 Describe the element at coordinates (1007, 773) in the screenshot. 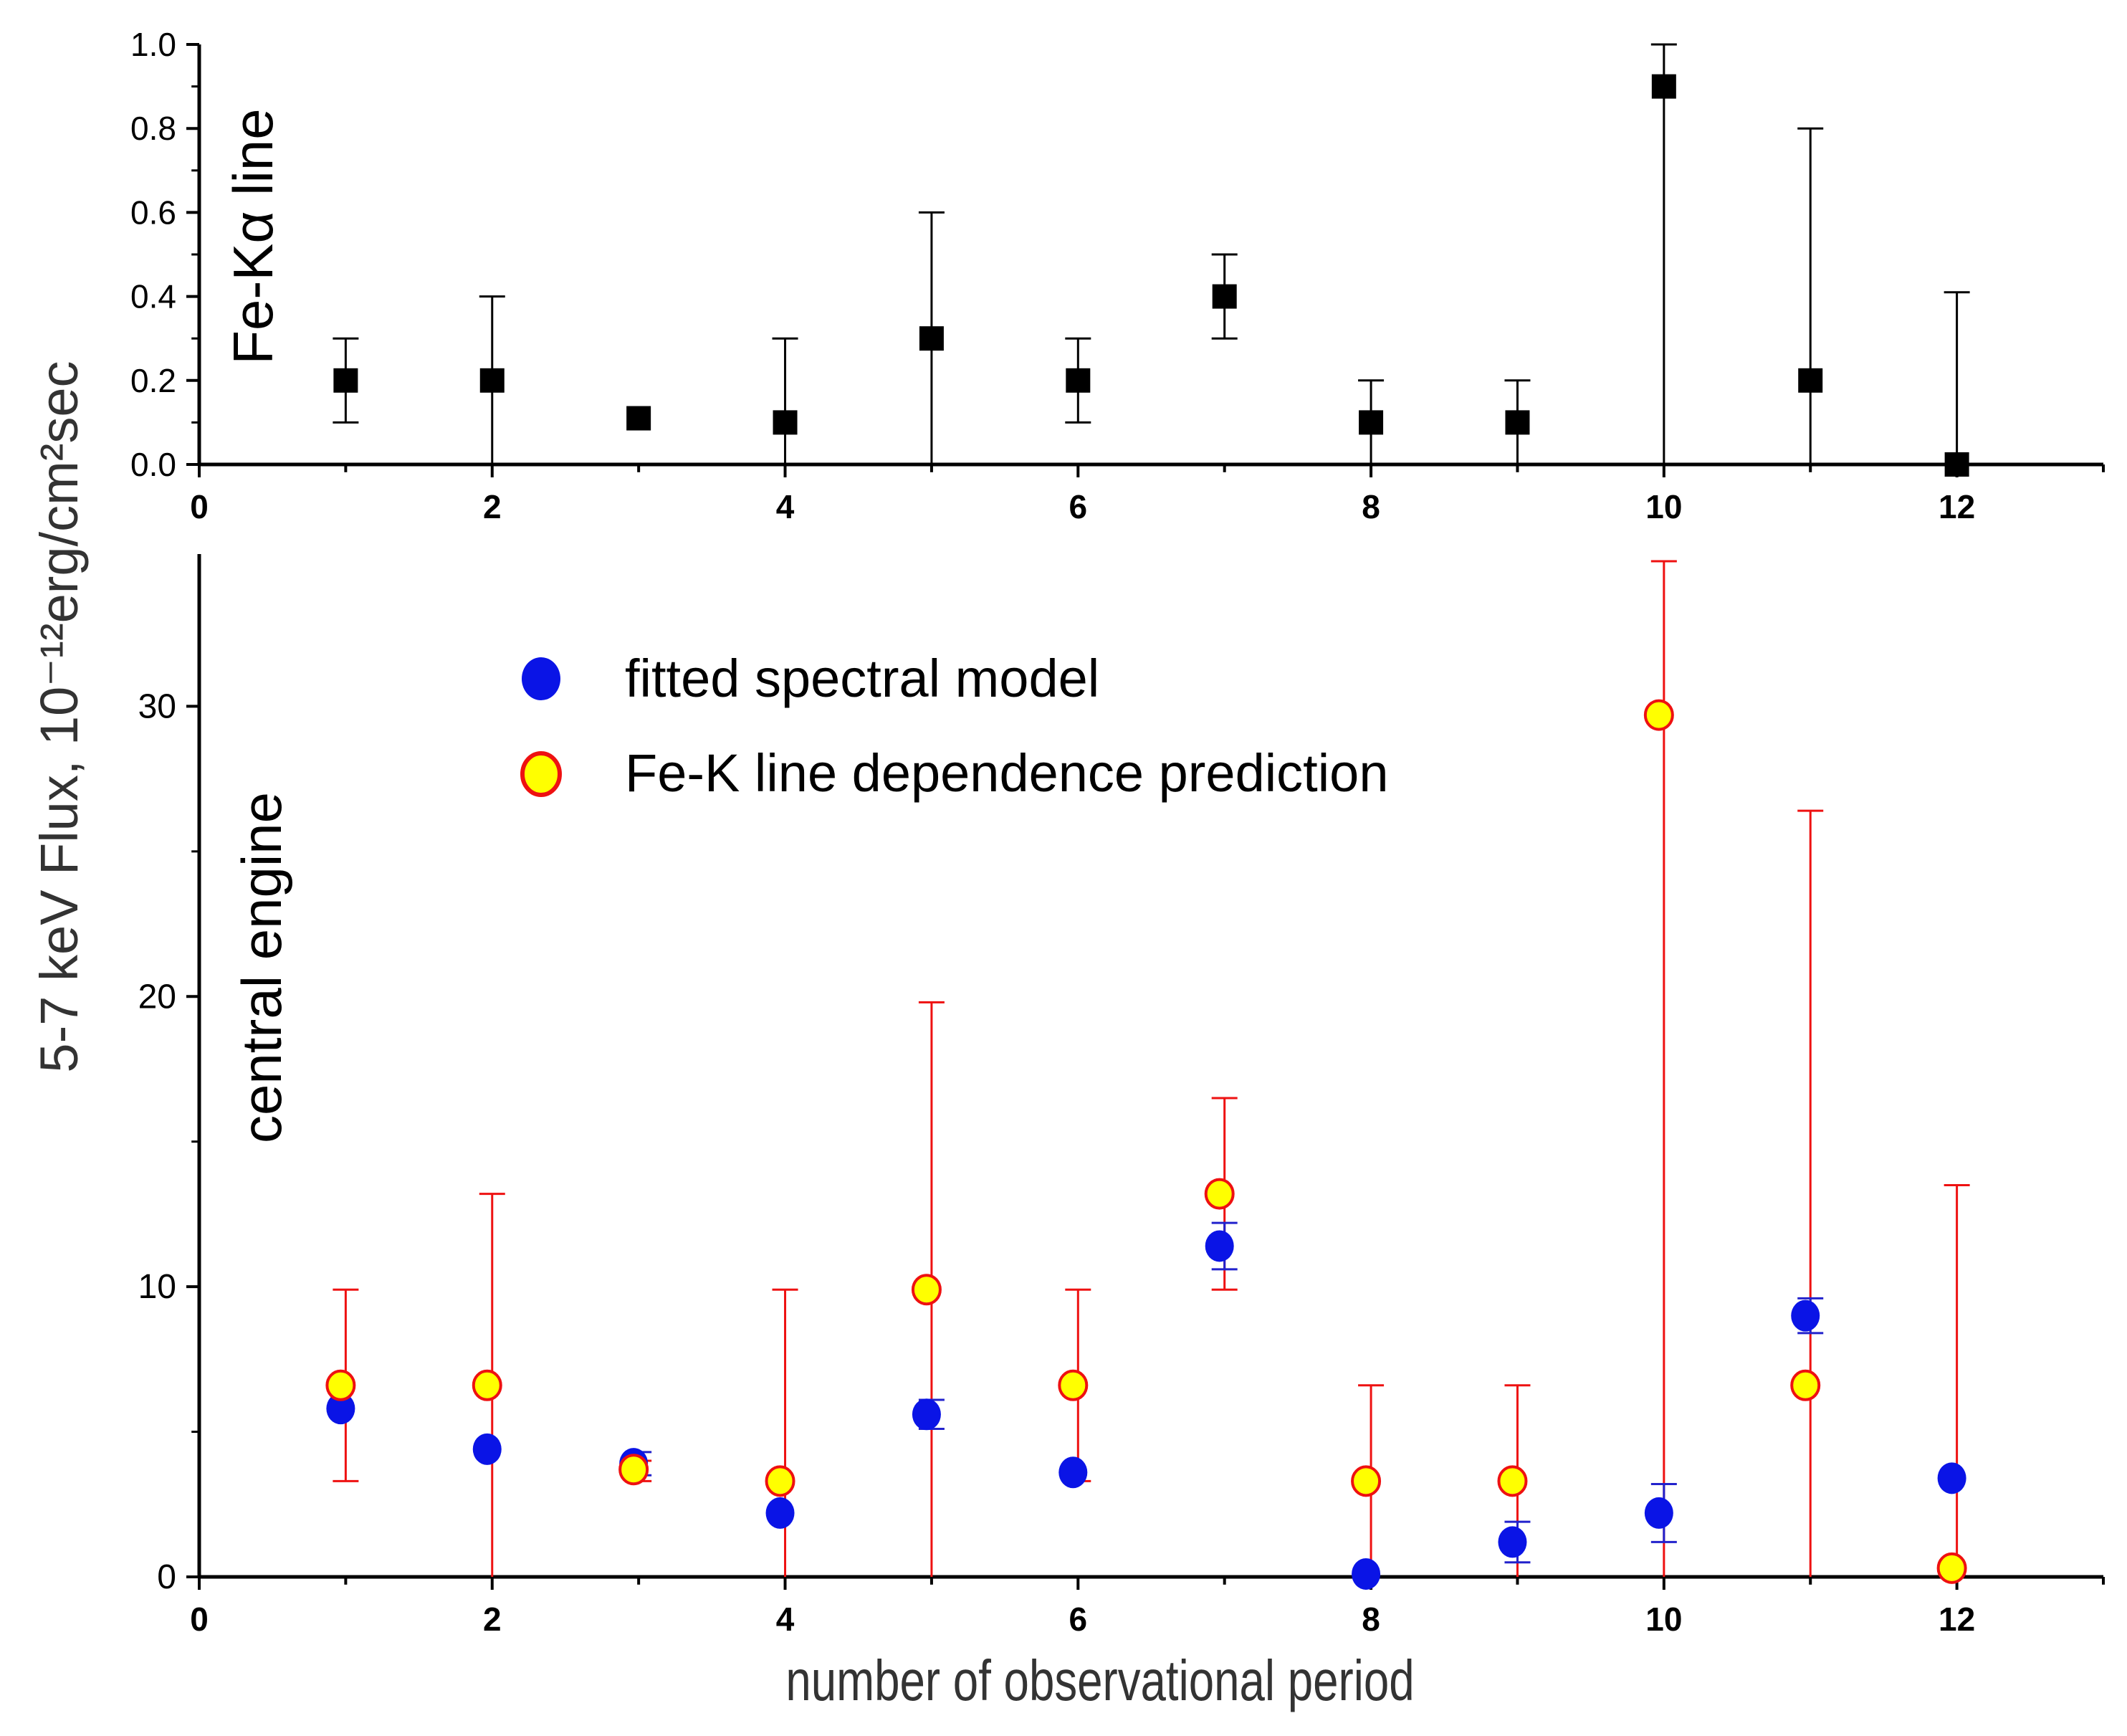

I see `legend-label-fe-k-prediction: Fe-K line dependence prediction` at that location.